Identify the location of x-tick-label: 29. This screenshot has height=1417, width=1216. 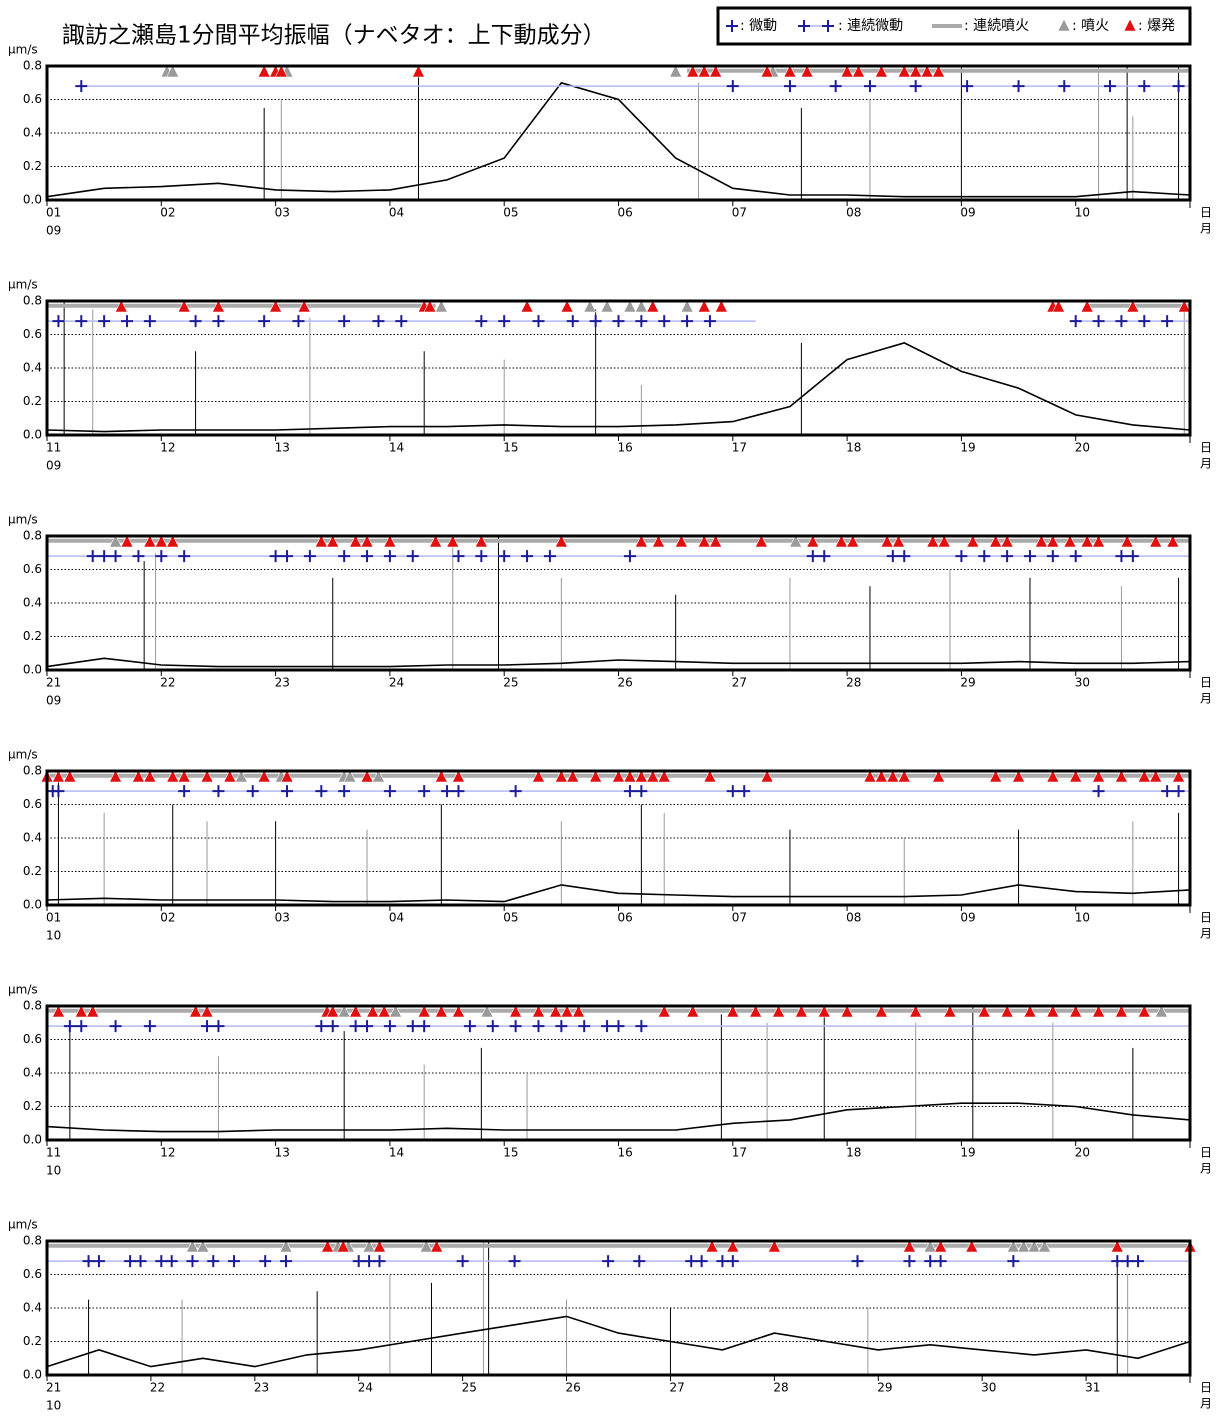
(967, 683).